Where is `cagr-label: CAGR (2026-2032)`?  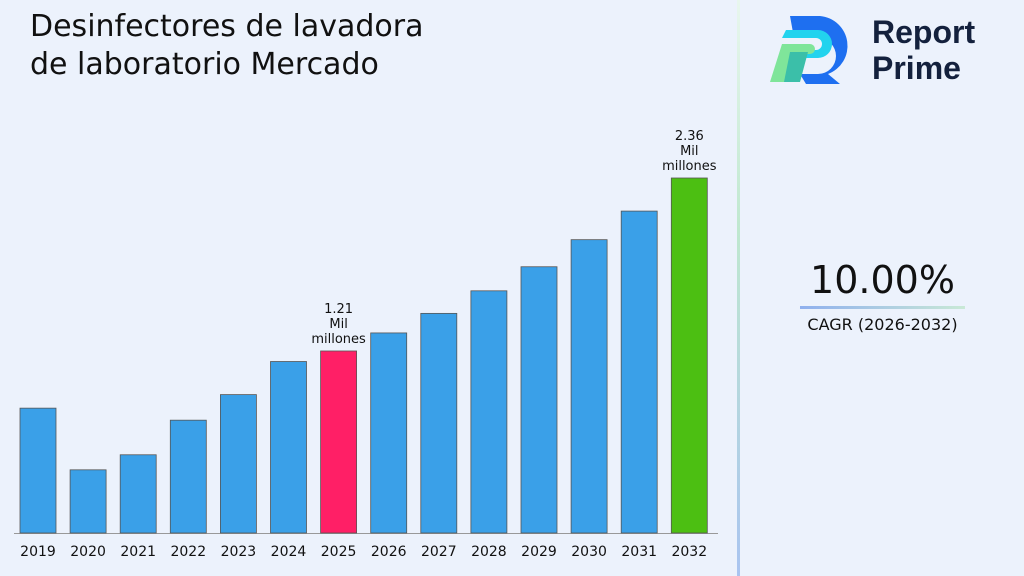
cagr-label: CAGR (2026-2032) is located at coordinates (882, 324).